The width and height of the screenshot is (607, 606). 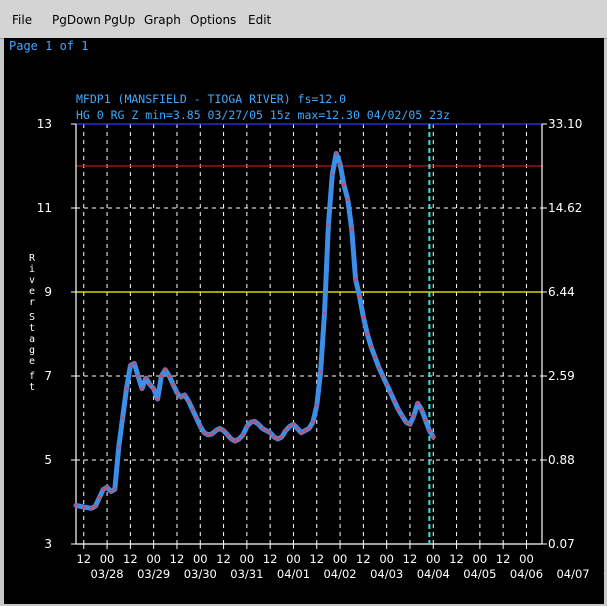 I want to click on menu-pgup: PgUp, so click(x=120, y=20).